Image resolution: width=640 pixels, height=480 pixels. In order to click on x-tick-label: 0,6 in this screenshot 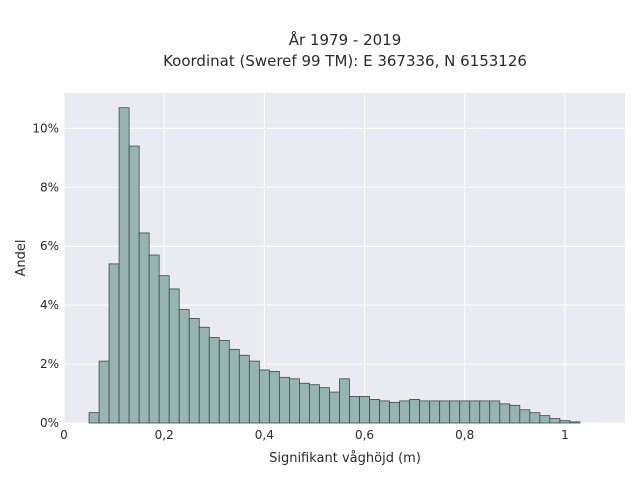, I will do `click(364, 435)`.